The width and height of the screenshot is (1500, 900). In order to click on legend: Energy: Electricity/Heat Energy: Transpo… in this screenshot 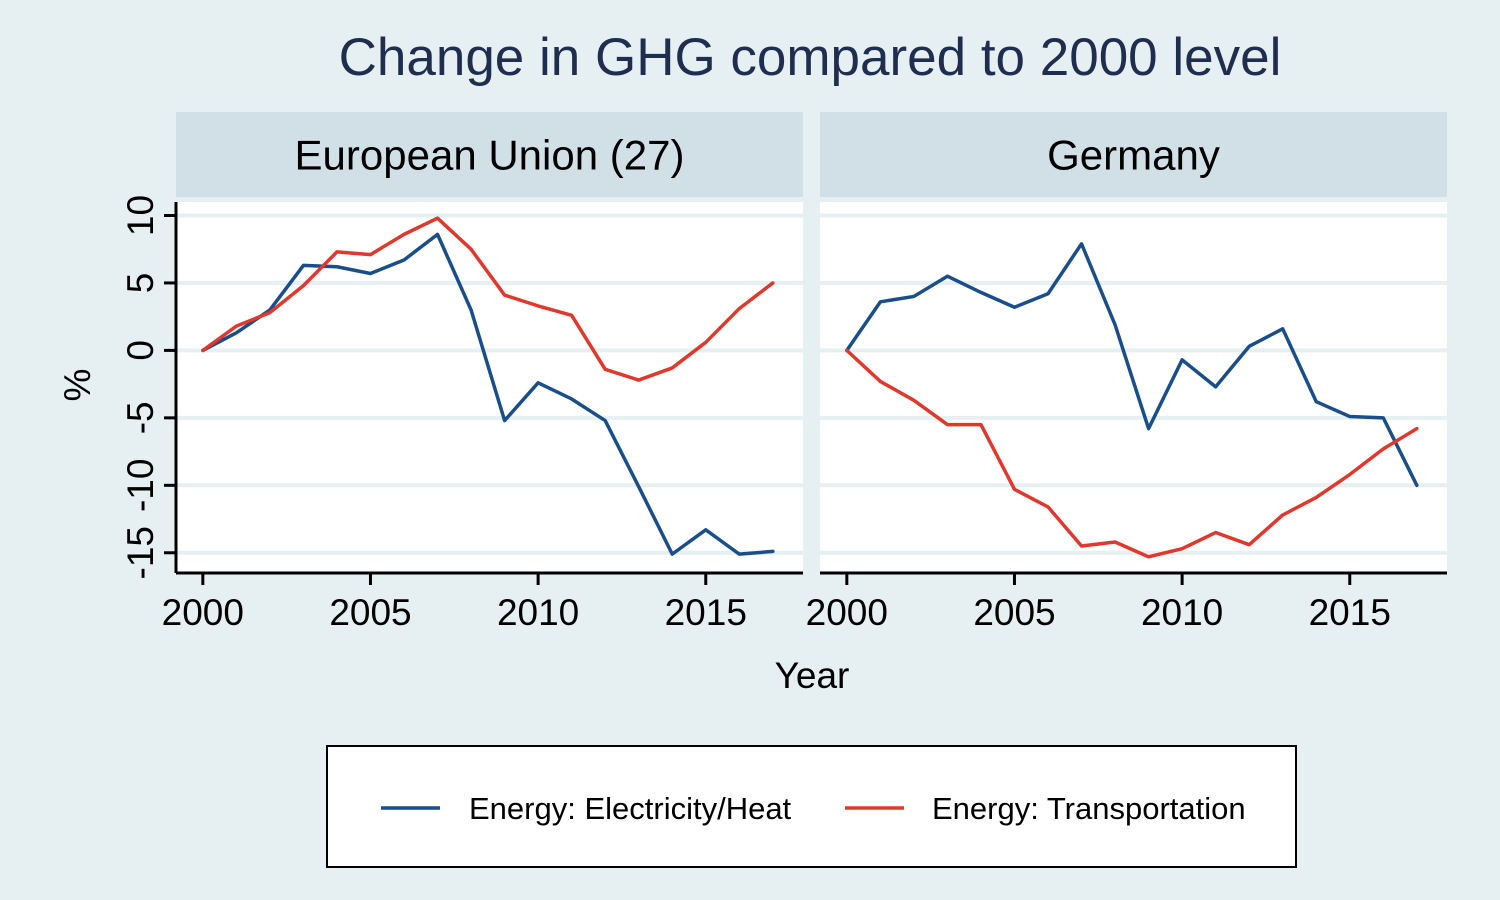, I will do `click(811, 806)`.